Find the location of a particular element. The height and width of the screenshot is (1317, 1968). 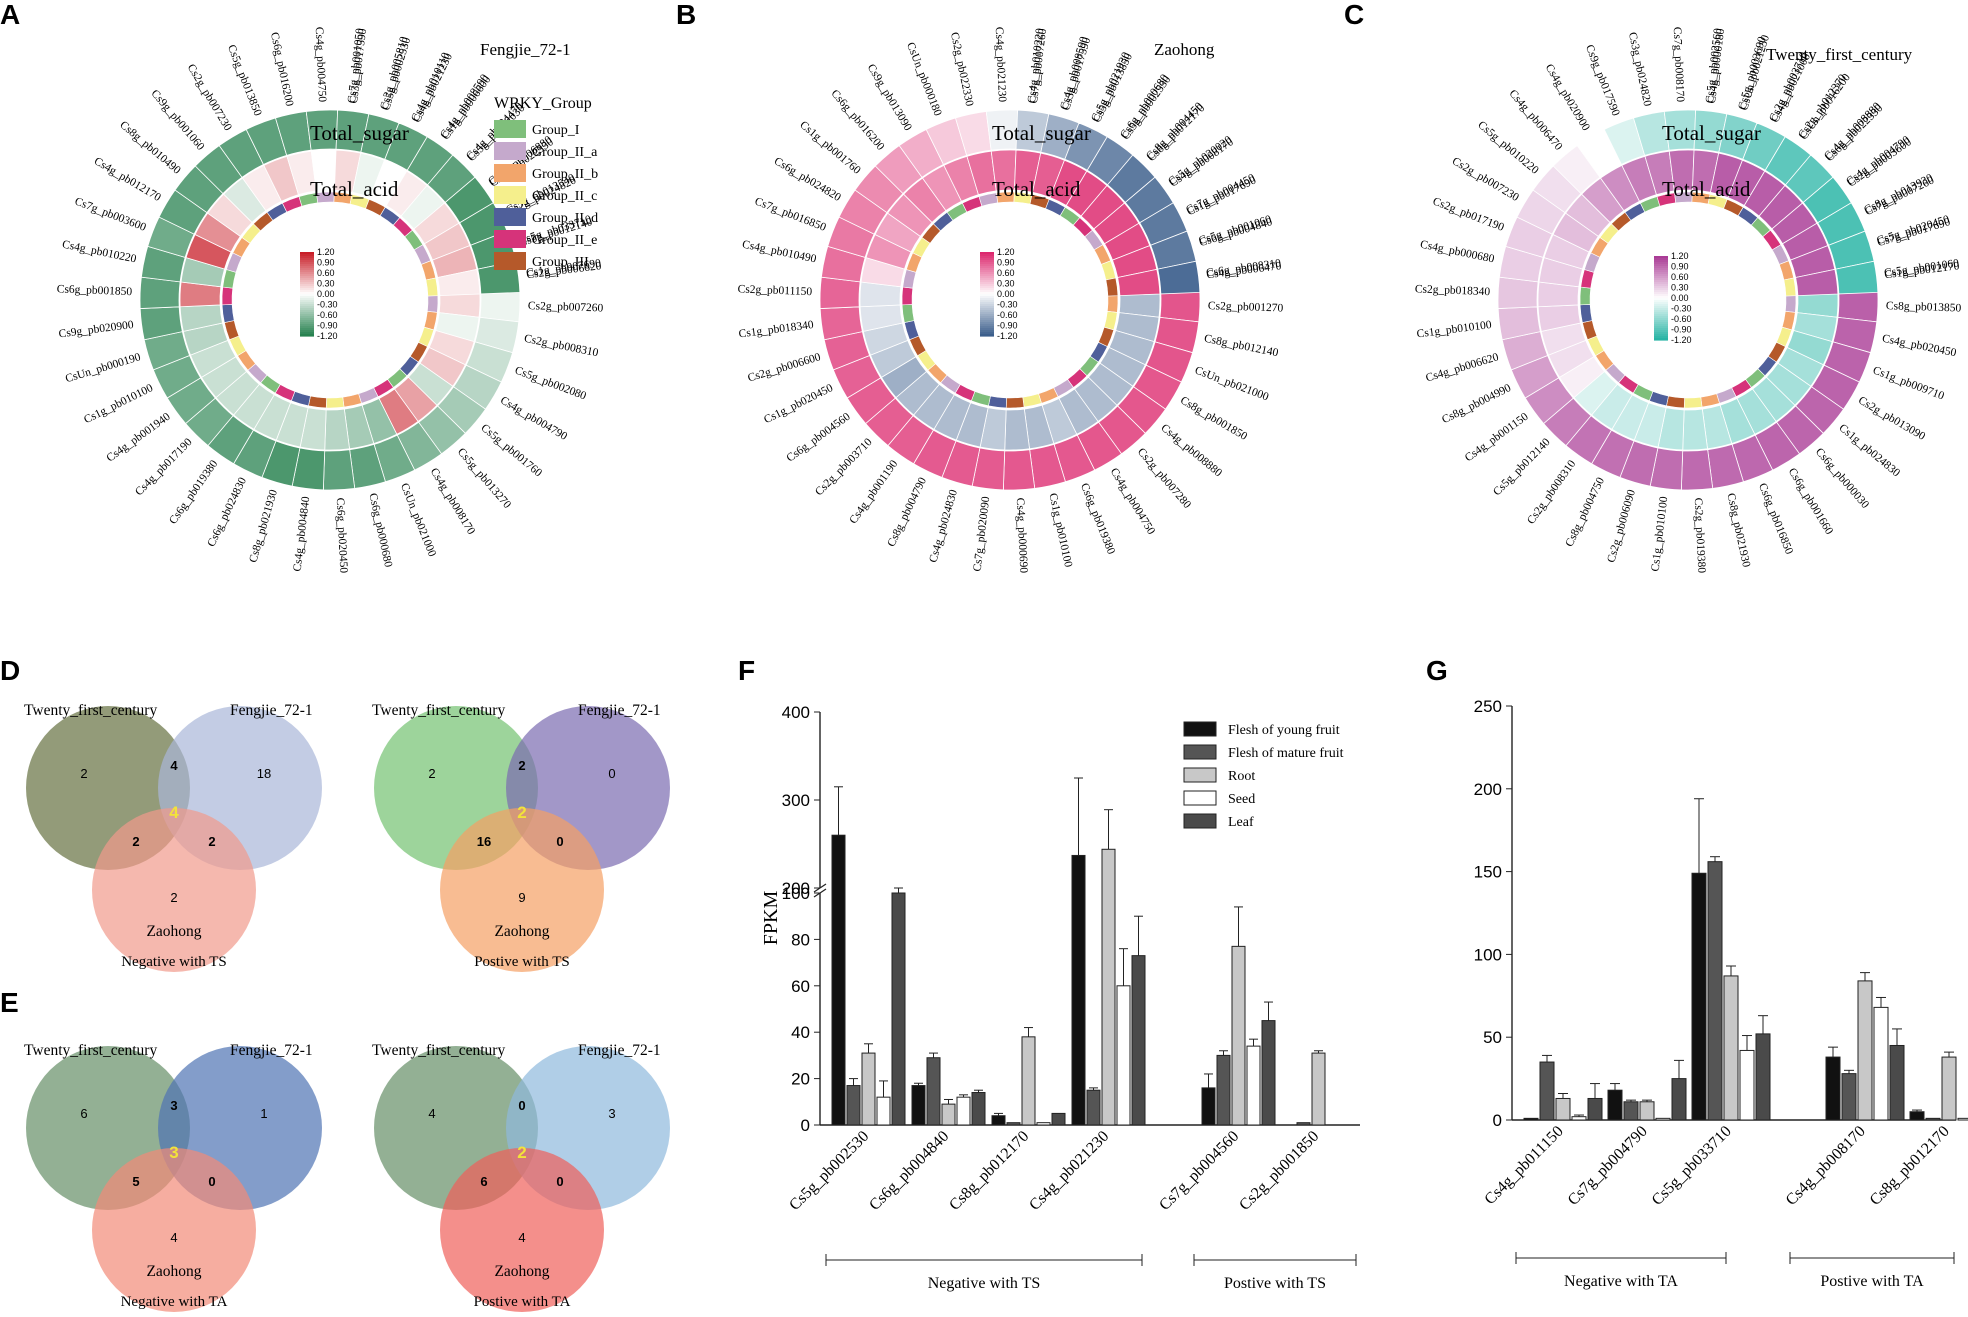

row-label-acid-b: Total_acid is located at coordinates (1036, 189).